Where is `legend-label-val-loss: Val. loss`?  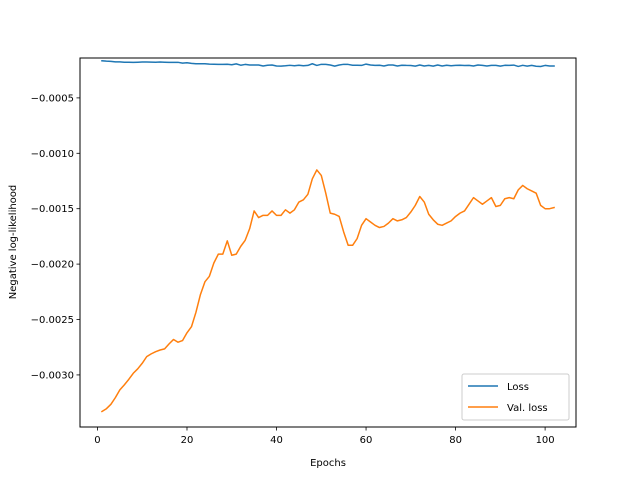
legend-label-val-loss: Val. loss is located at coordinates (527, 408).